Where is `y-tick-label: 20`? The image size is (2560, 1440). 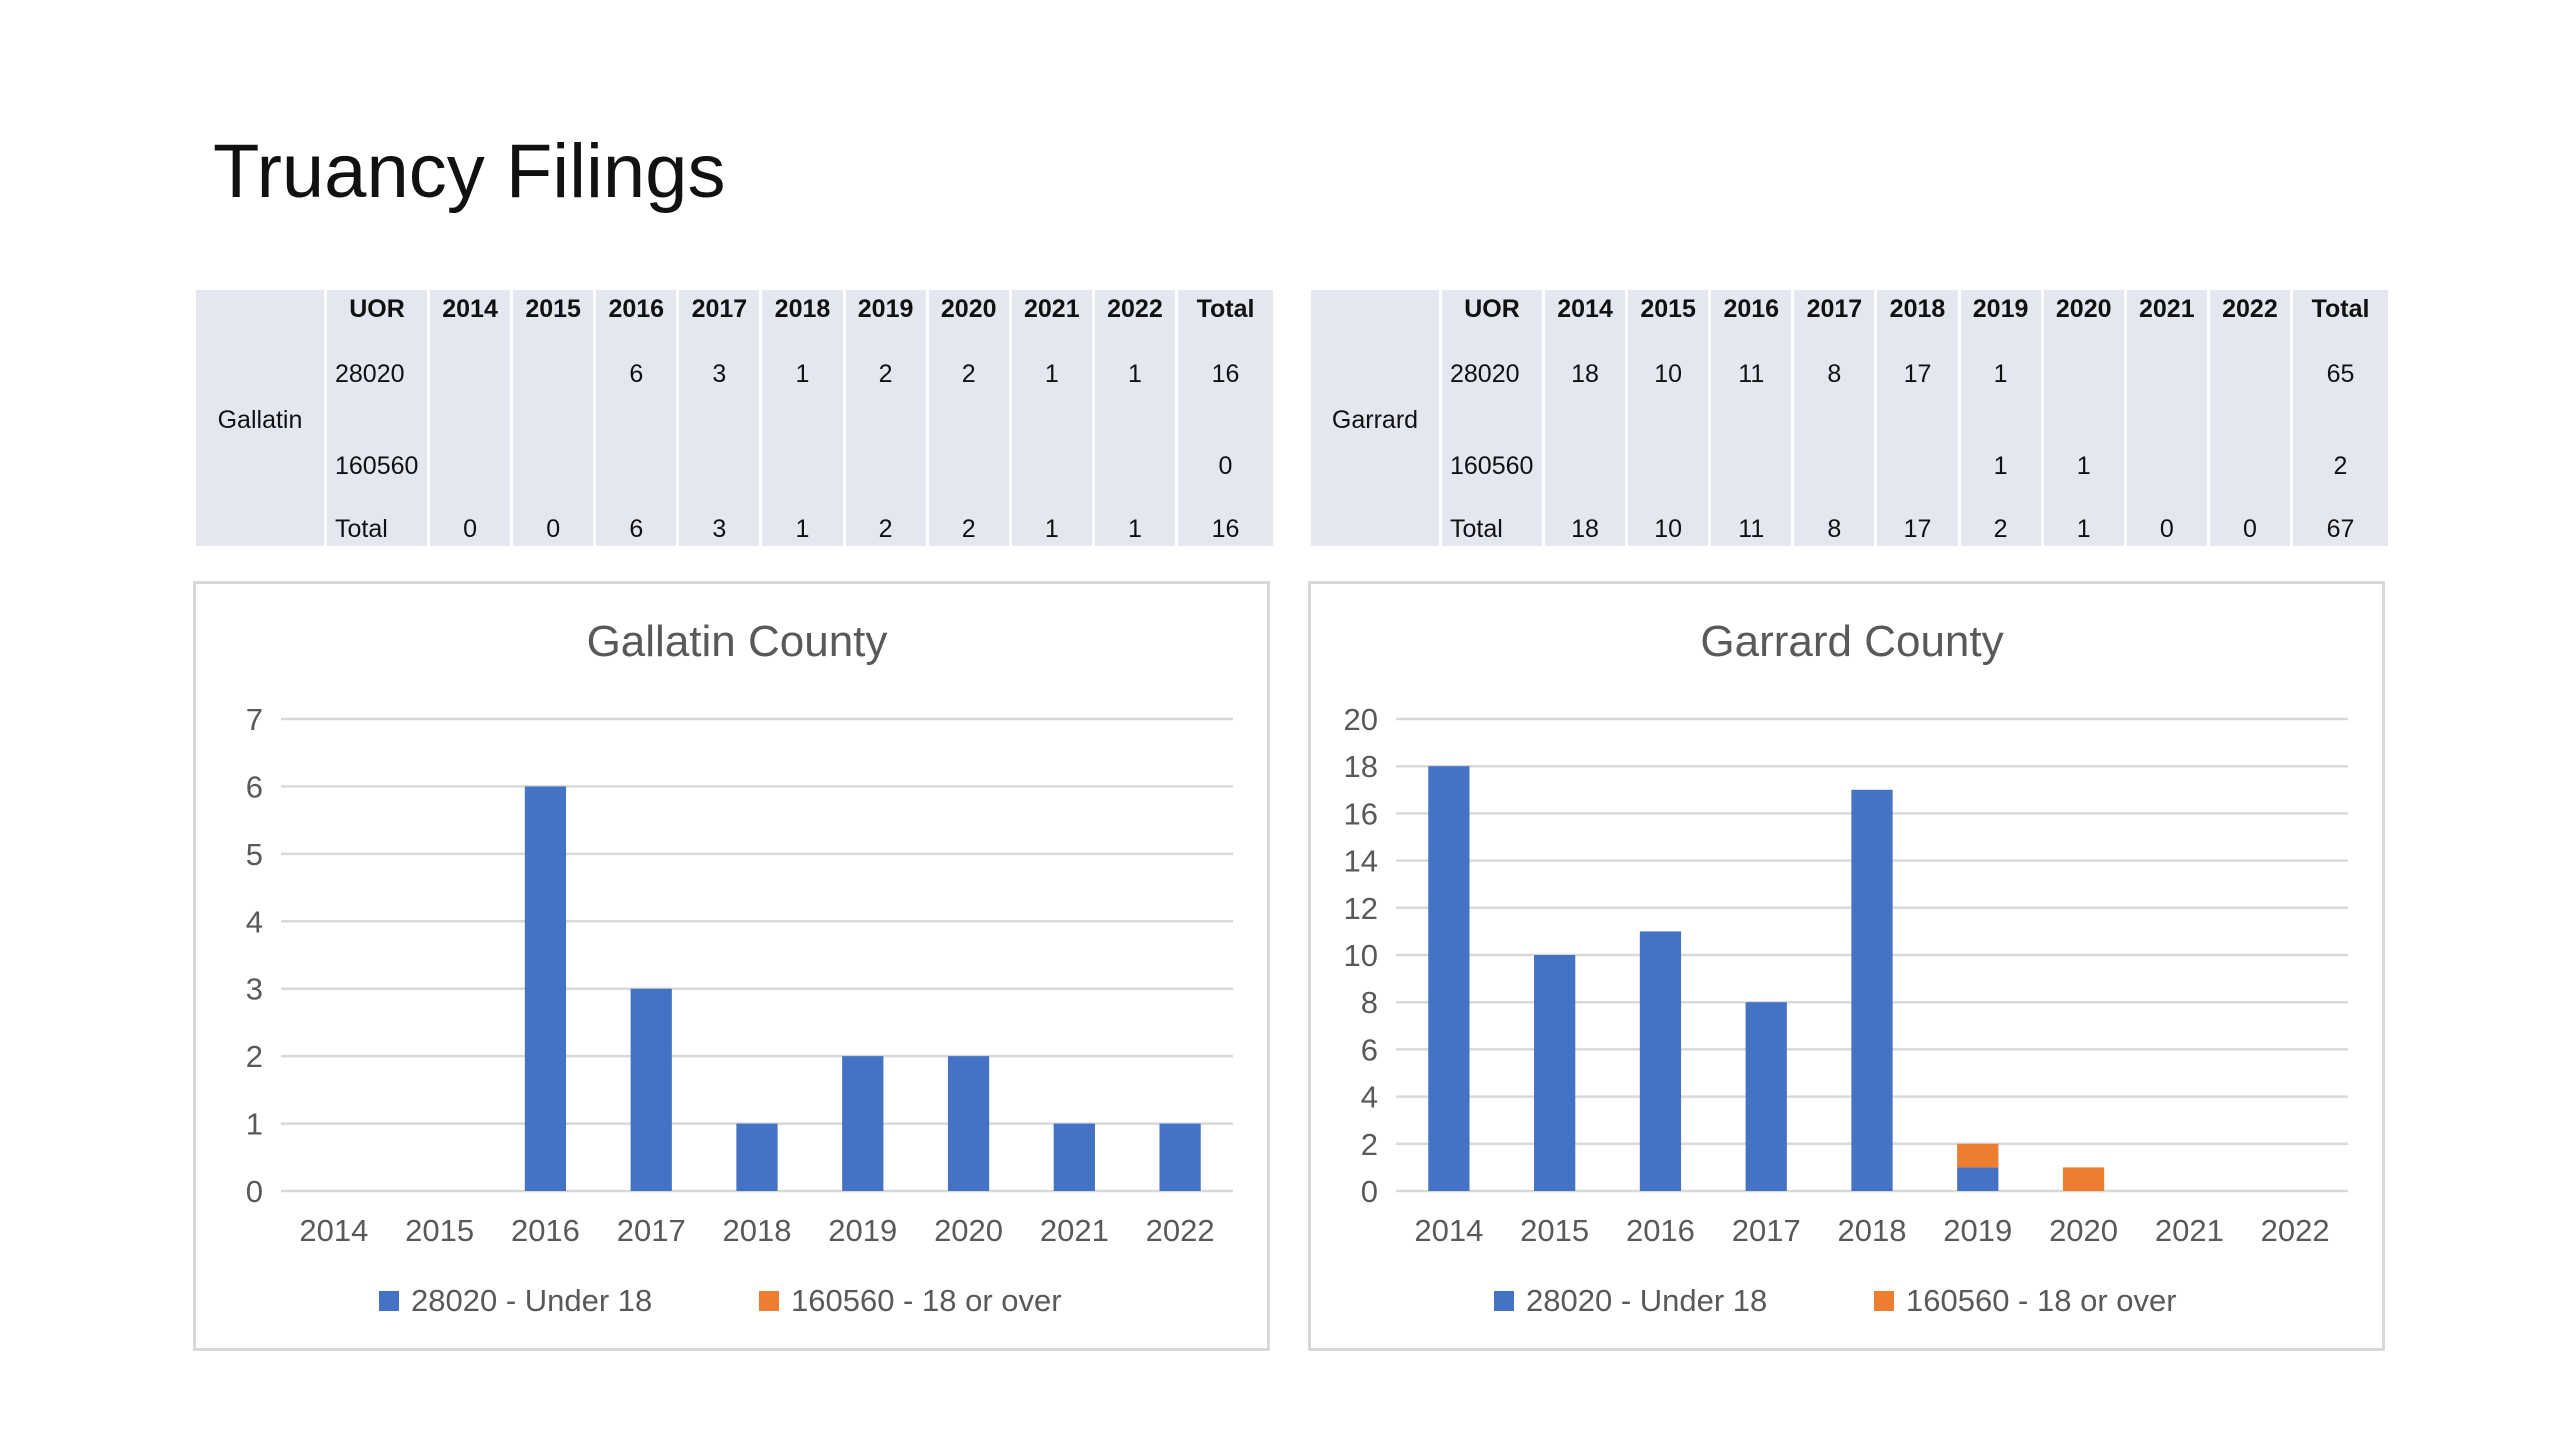 y-tick-label: 20 is located at coordinates (1361, 719).